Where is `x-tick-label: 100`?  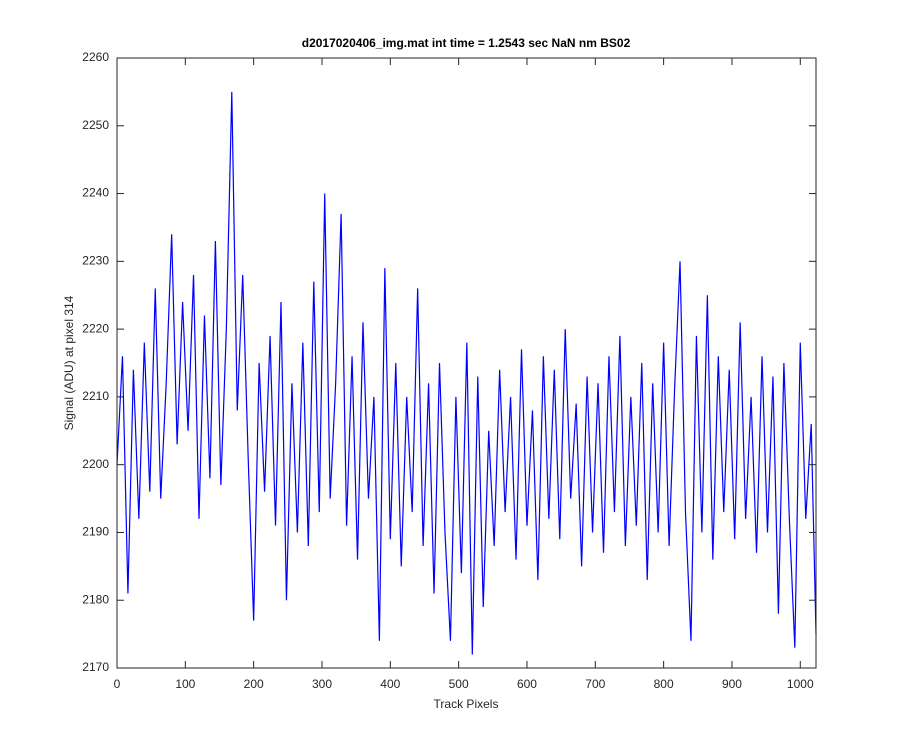 x-tick-label: 100 is located at coordinates (185, 684).